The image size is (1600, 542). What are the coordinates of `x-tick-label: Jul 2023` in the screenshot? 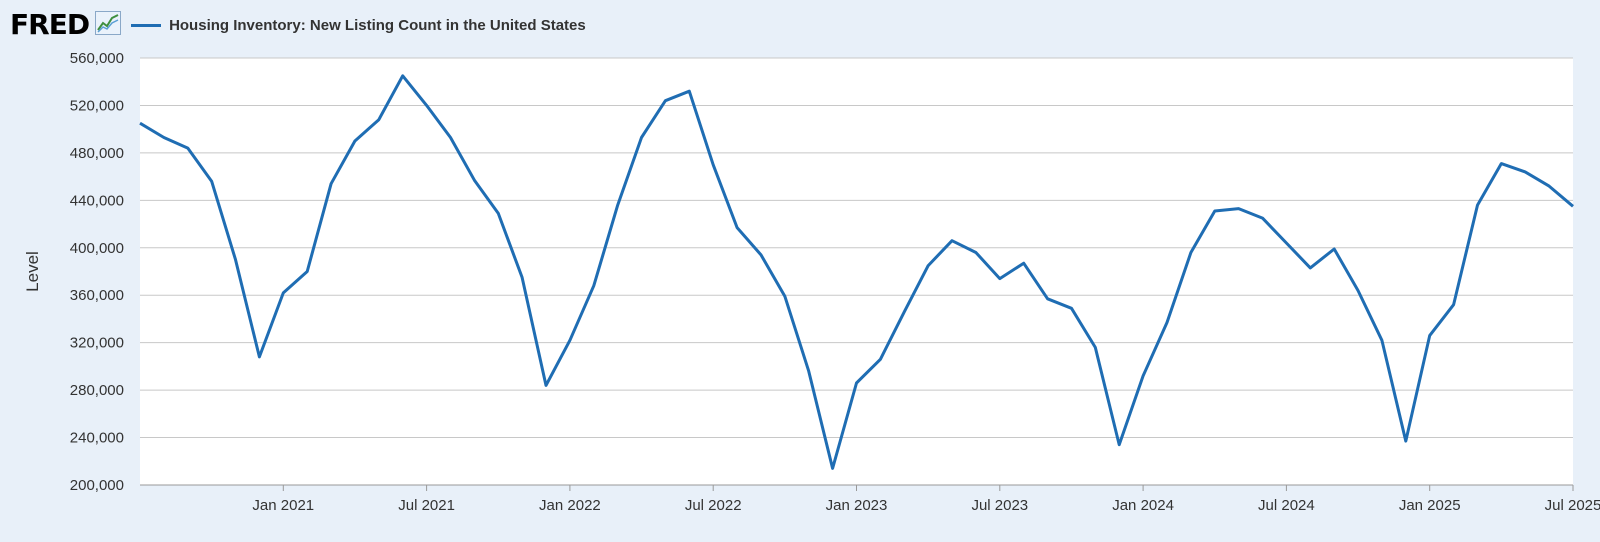 It's located at (999, 505).